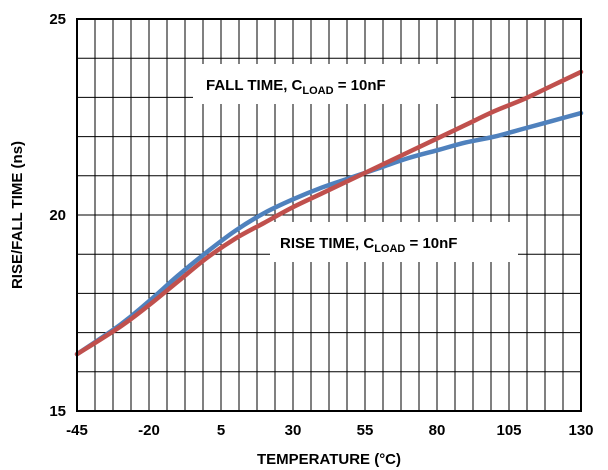 The width and height of the screenshot is (608, 470). I want to click on x-tick-label: -20, so click(149, 430).